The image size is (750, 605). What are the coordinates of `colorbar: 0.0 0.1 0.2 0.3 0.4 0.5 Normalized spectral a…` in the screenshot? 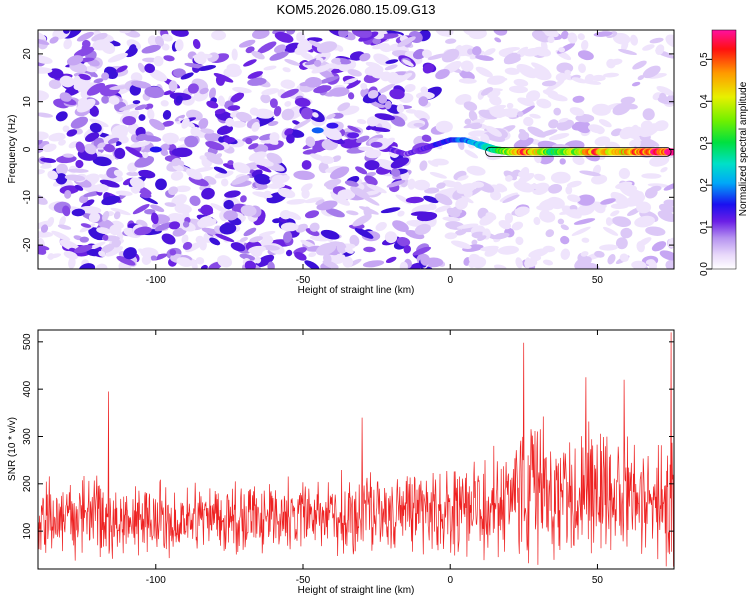 It's located at (724, 152).